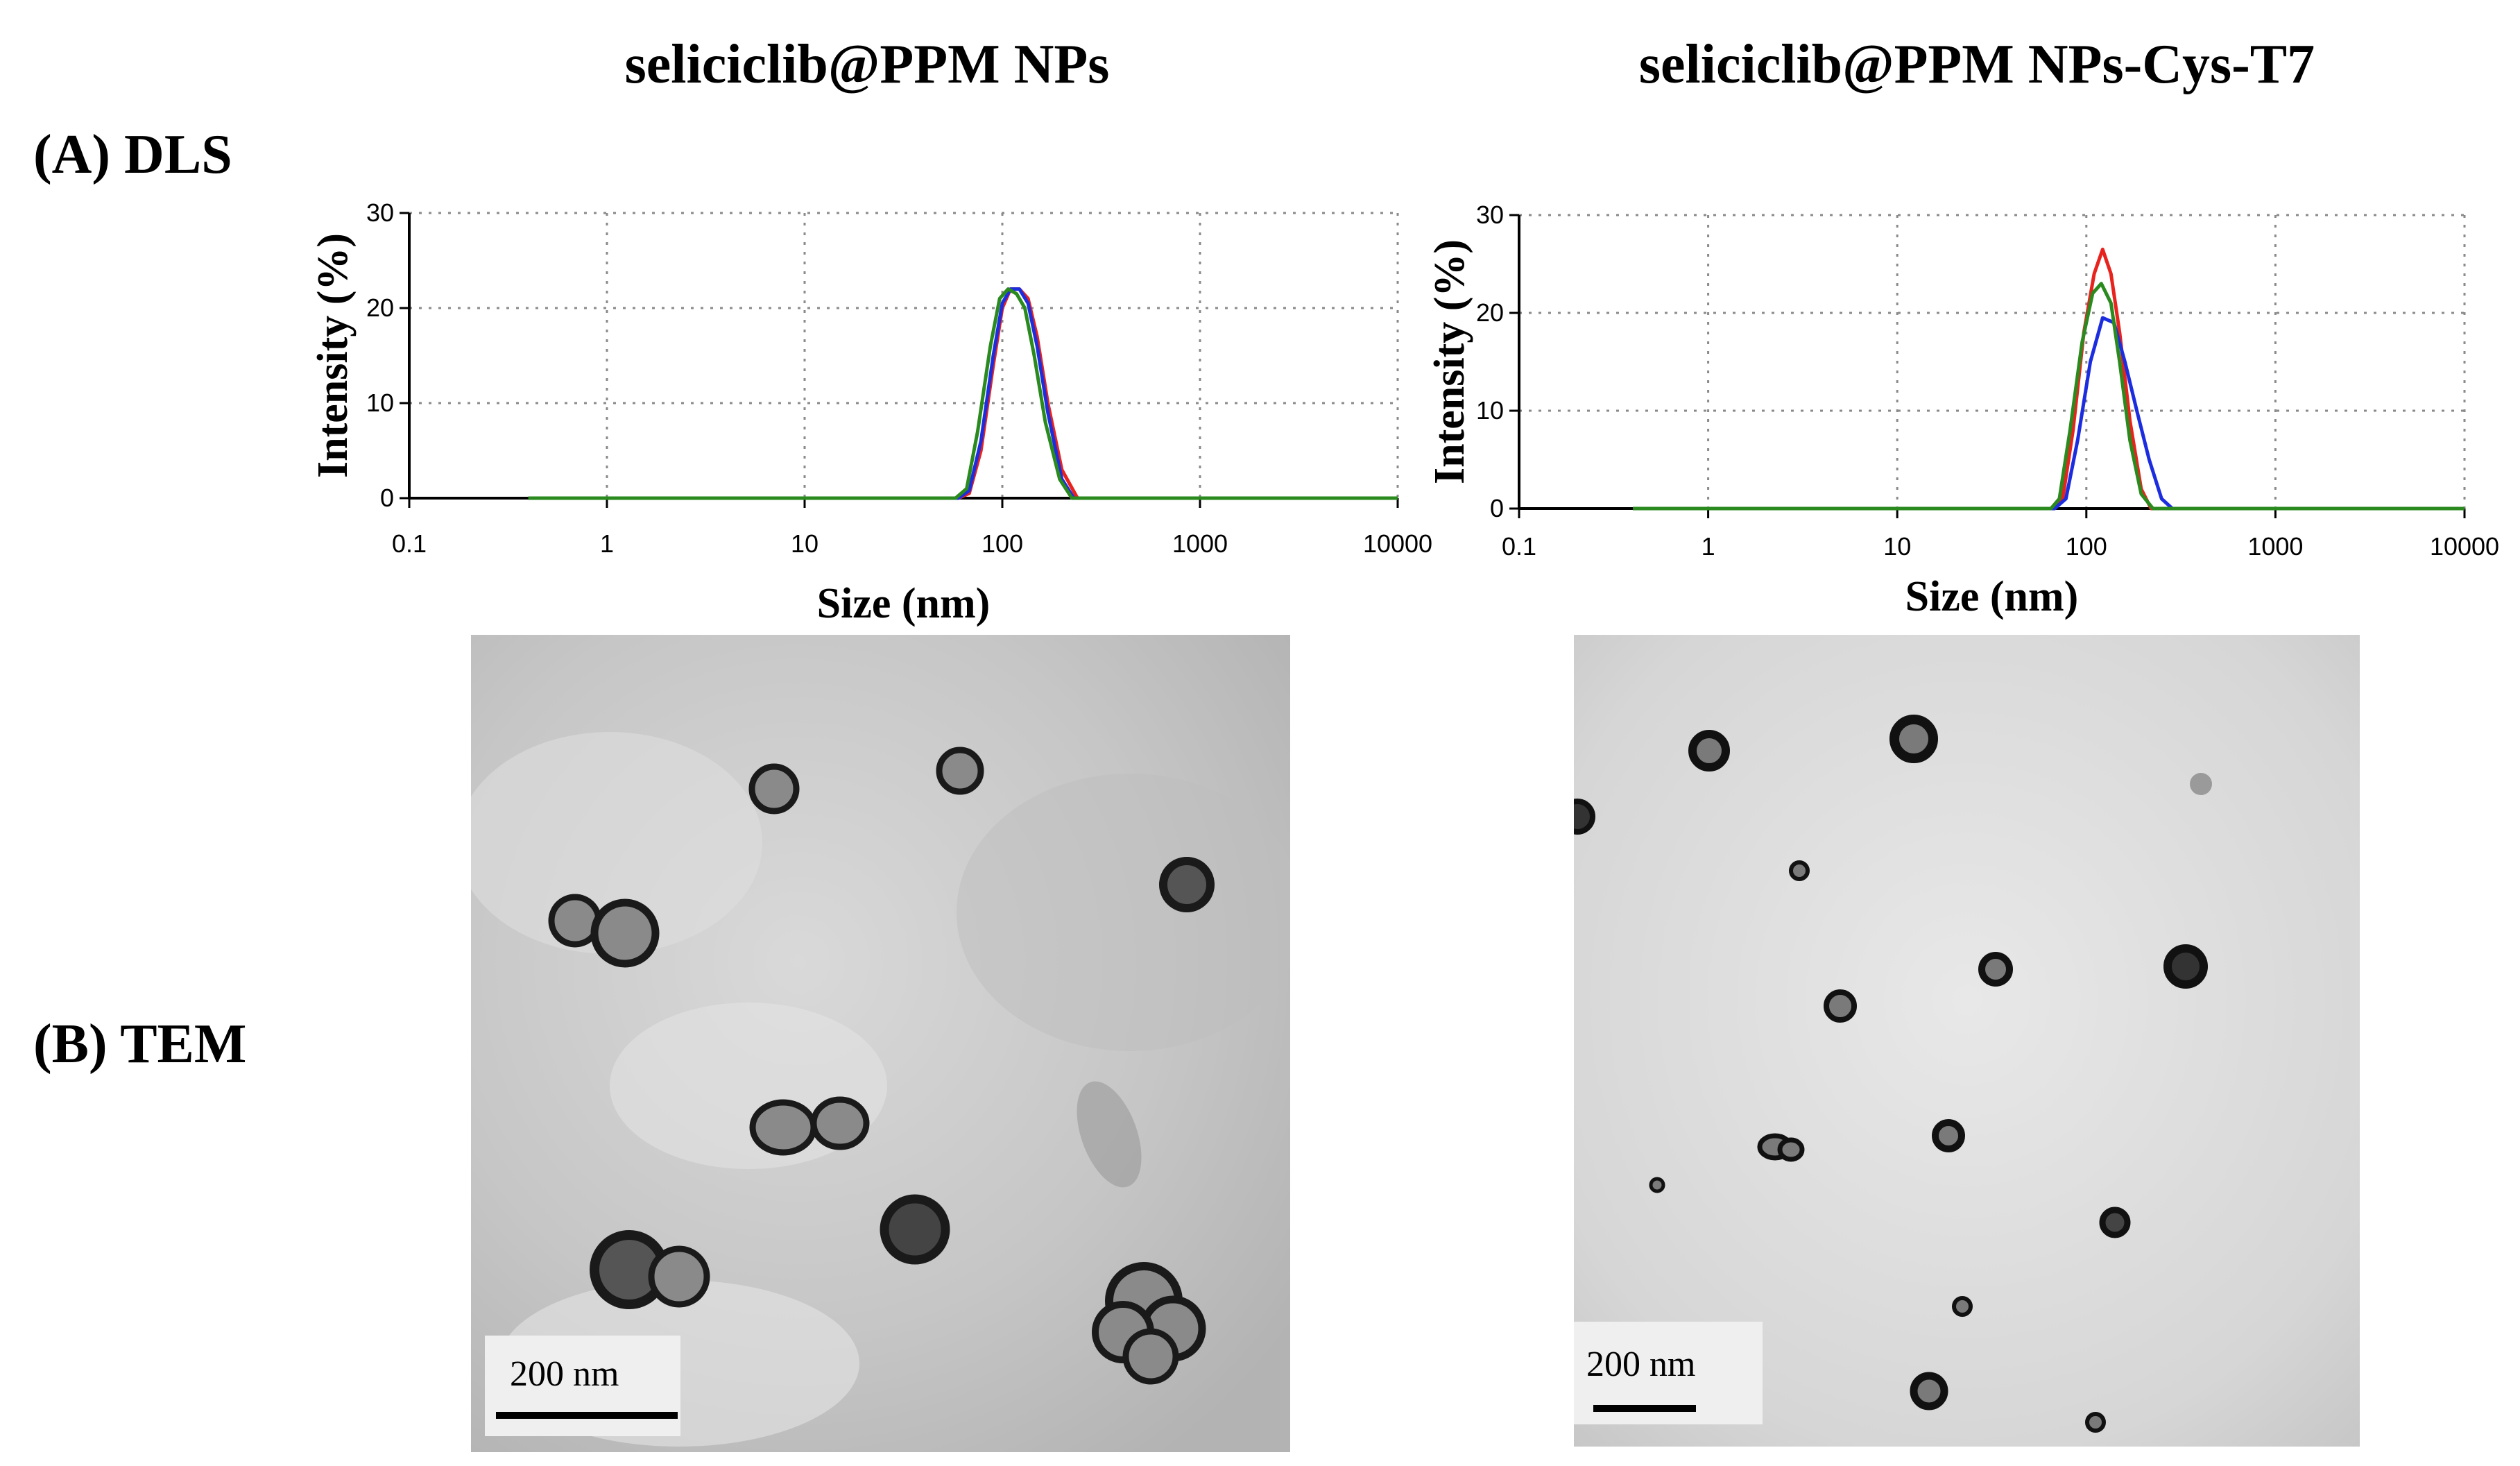 This screenshot has height=1466, width=2520. Describe the element at coordinates (132, 154) in the screenshot. I see `row-label-dls: (A) DLS` at that location.